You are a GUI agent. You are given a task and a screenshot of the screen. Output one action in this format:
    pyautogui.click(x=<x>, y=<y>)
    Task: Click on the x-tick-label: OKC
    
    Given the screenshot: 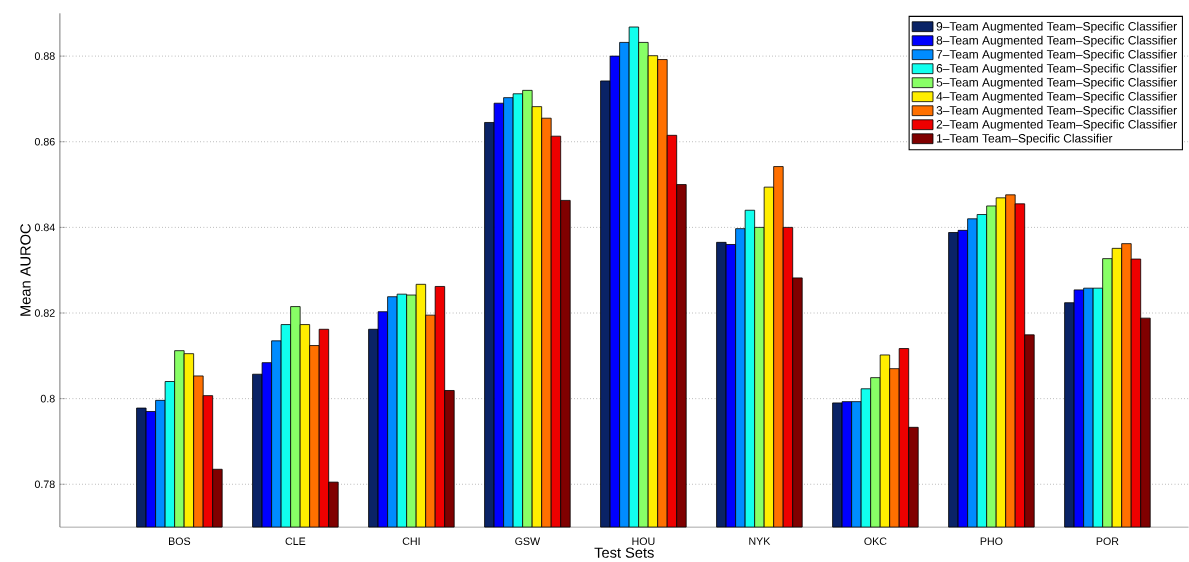 What is the action you would take?
    pyautogui.click(x=875, y=541)
    